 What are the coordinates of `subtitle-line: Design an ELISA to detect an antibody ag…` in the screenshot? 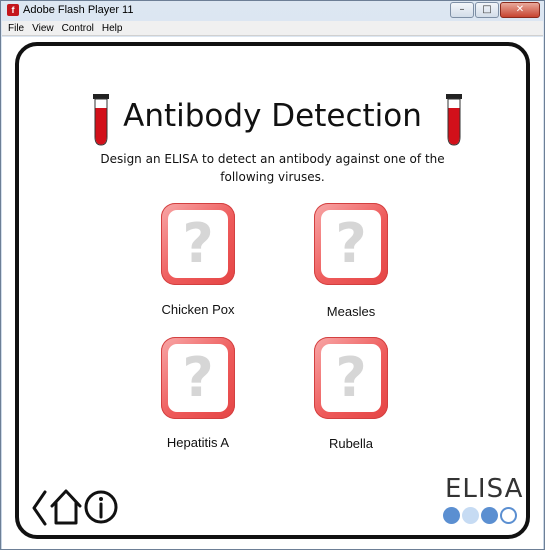 It's located at (272, 159).